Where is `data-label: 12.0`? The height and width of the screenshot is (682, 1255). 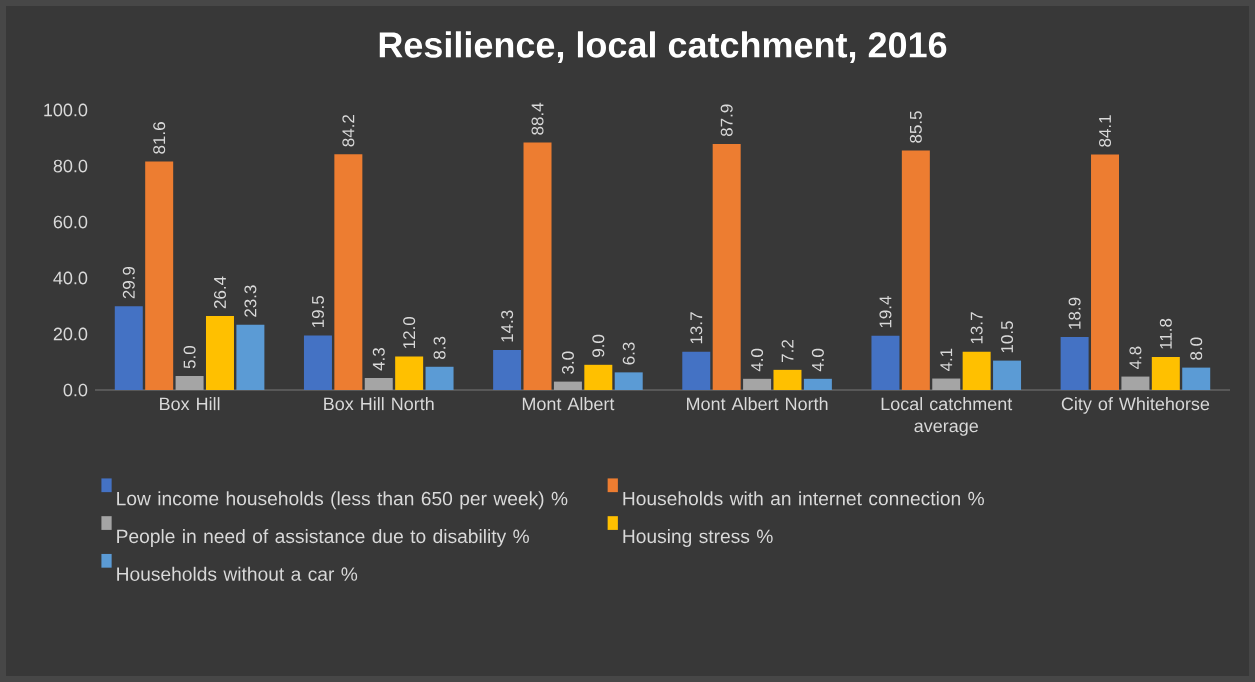 data-label: 12.0 is located at coordinates (409, 332).